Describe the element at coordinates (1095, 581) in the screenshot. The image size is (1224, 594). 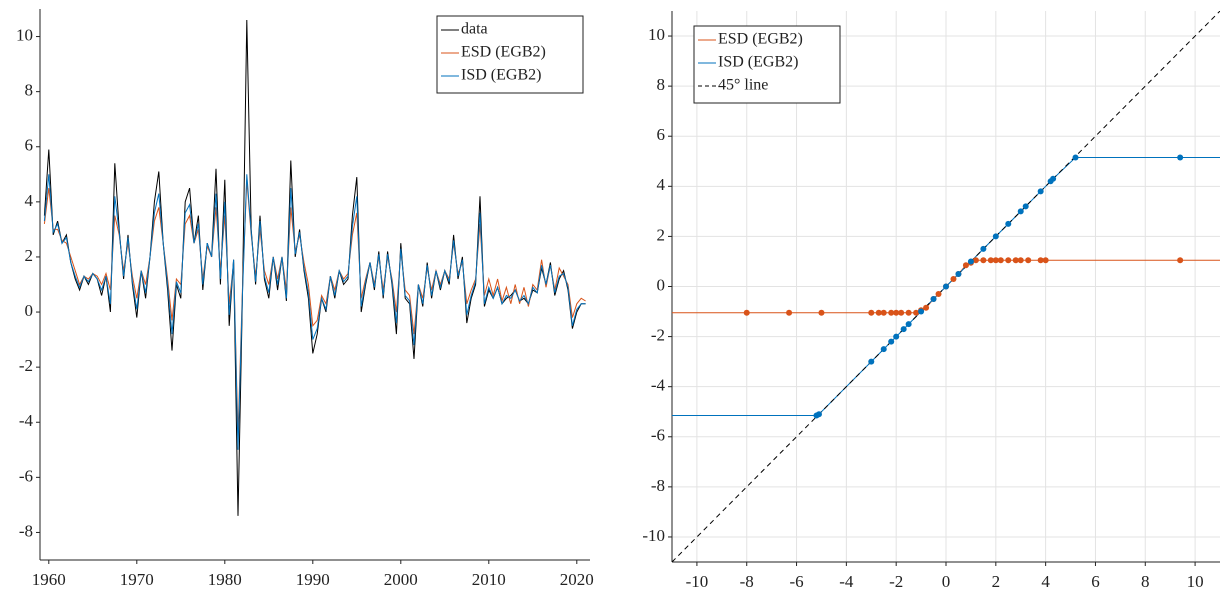
I see `x-tick-label: 6` at that location.